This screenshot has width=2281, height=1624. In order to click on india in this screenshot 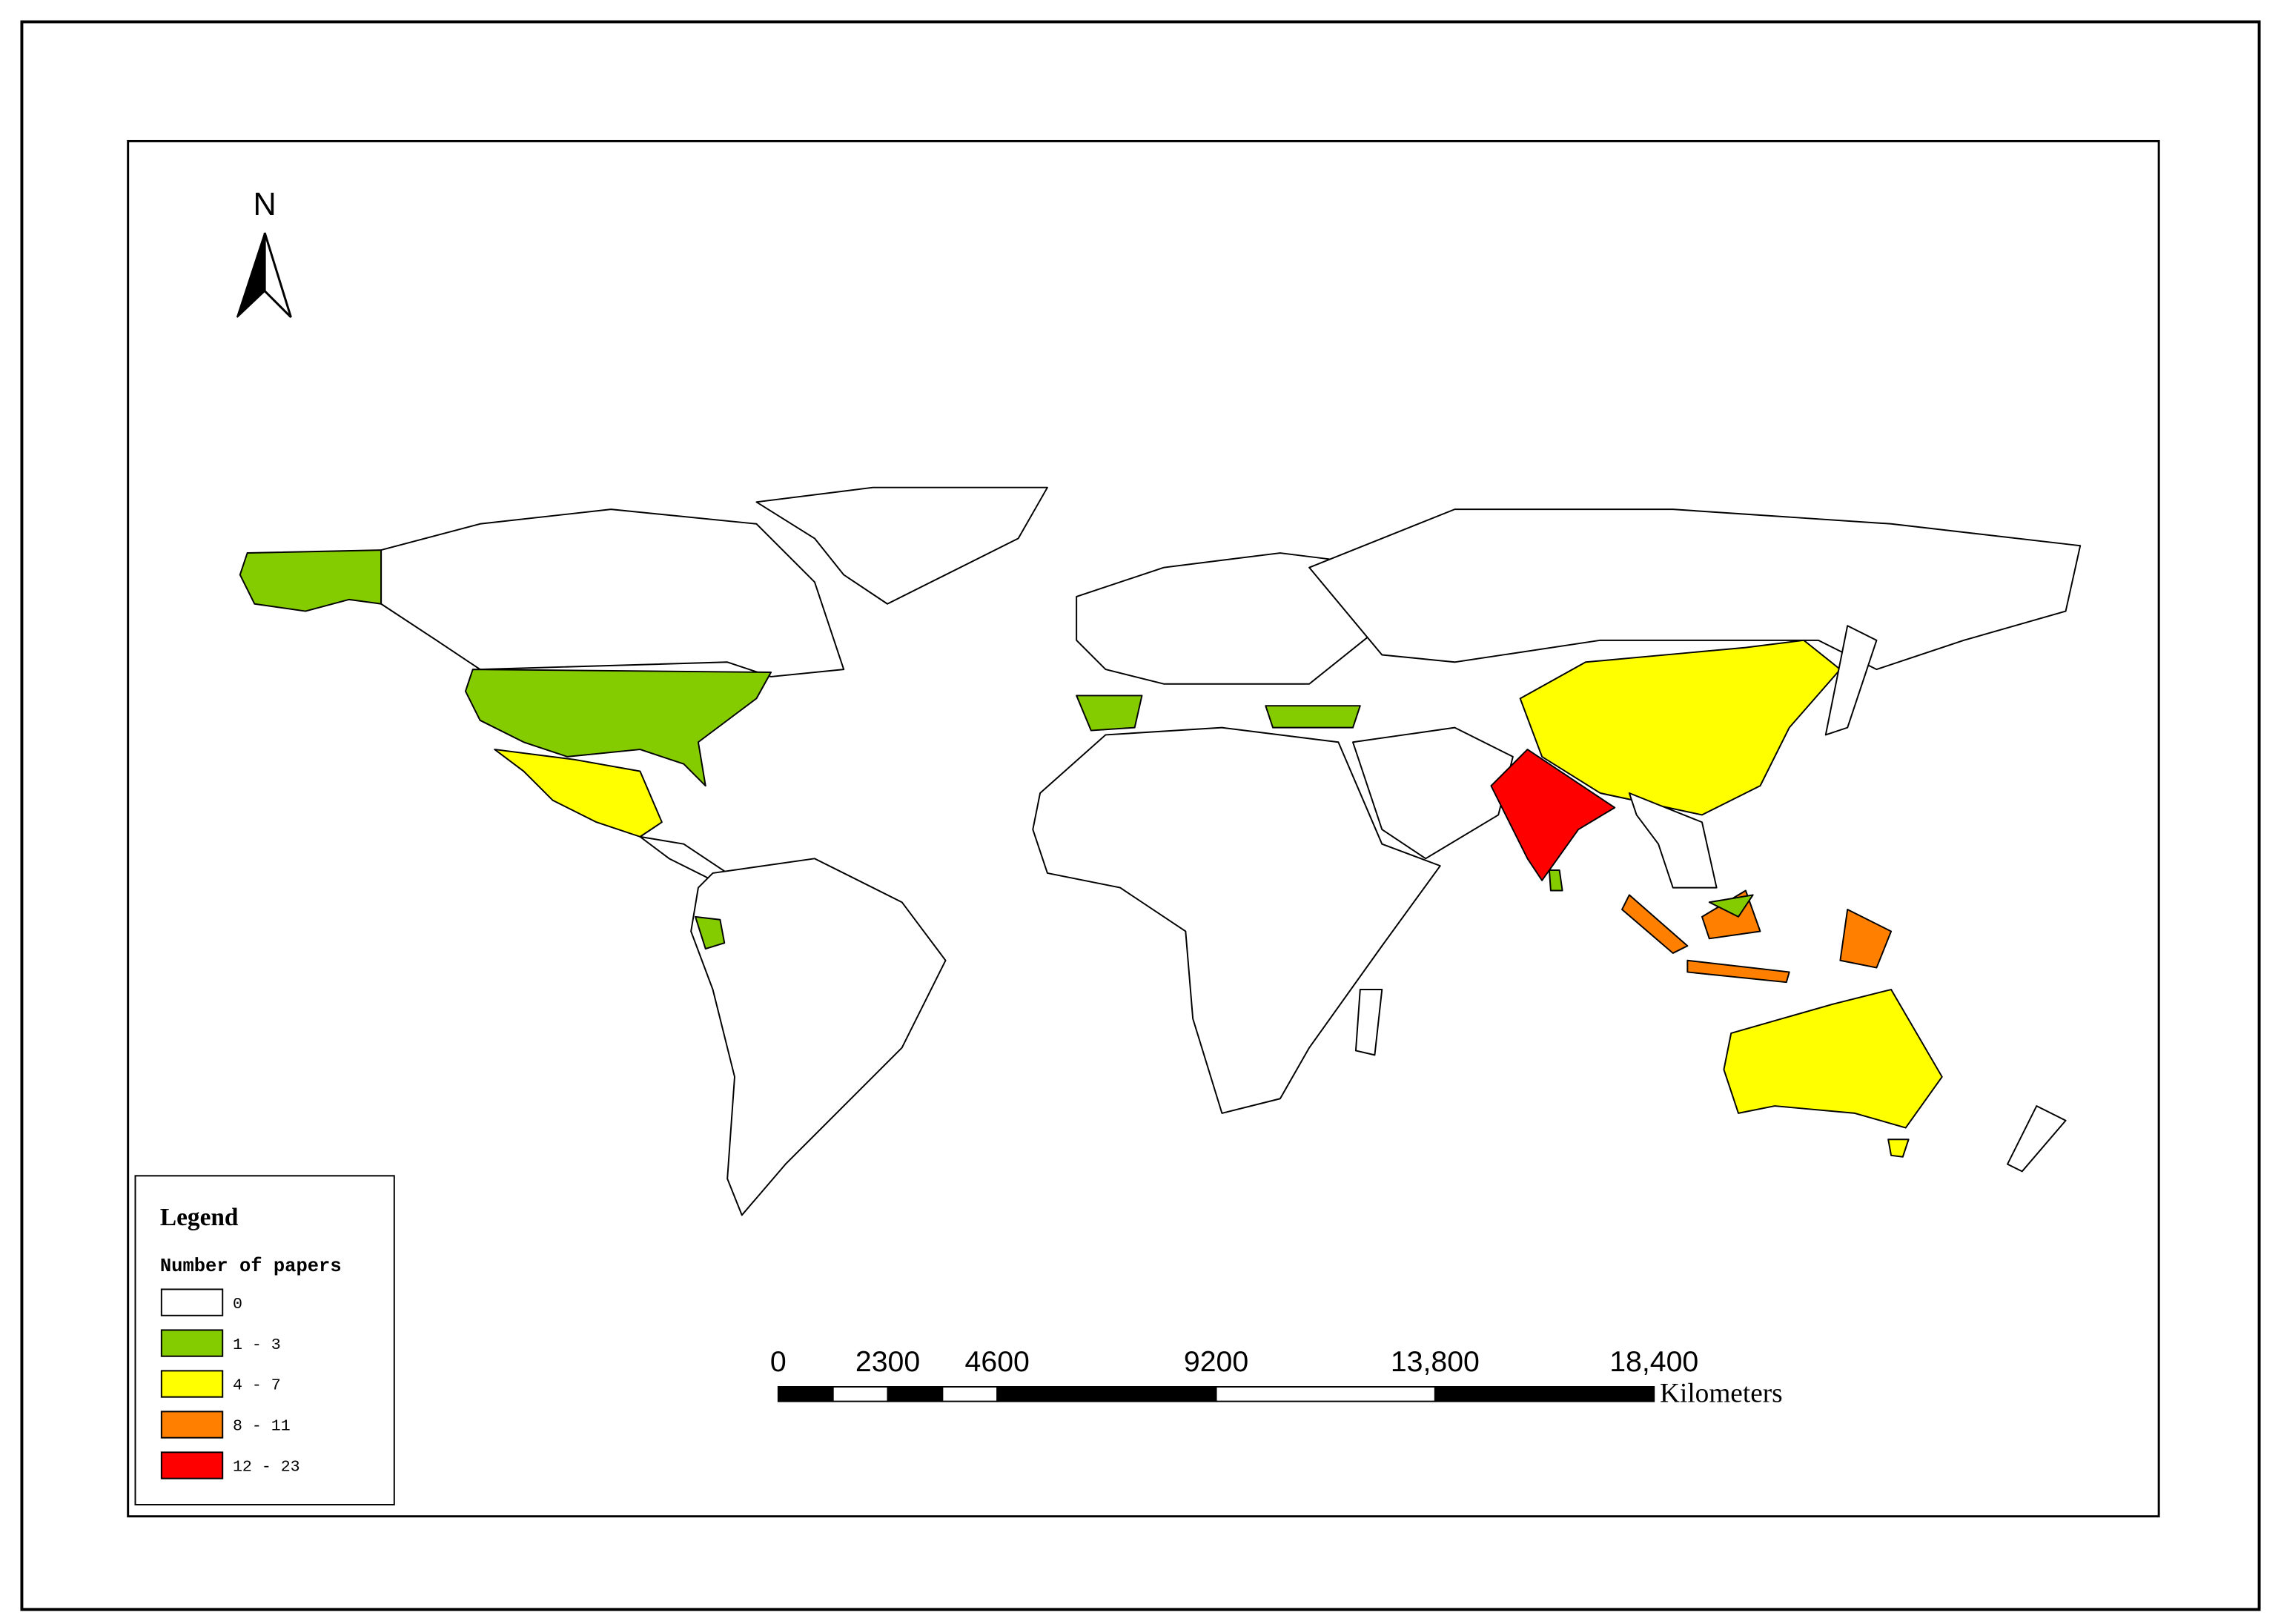, I will do `click(1553, 815)`.